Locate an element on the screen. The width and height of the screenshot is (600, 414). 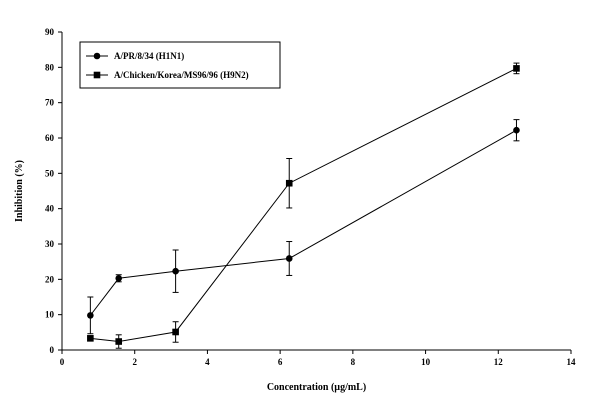
y-tick-label: 80 is located at coordinates (50, 67).